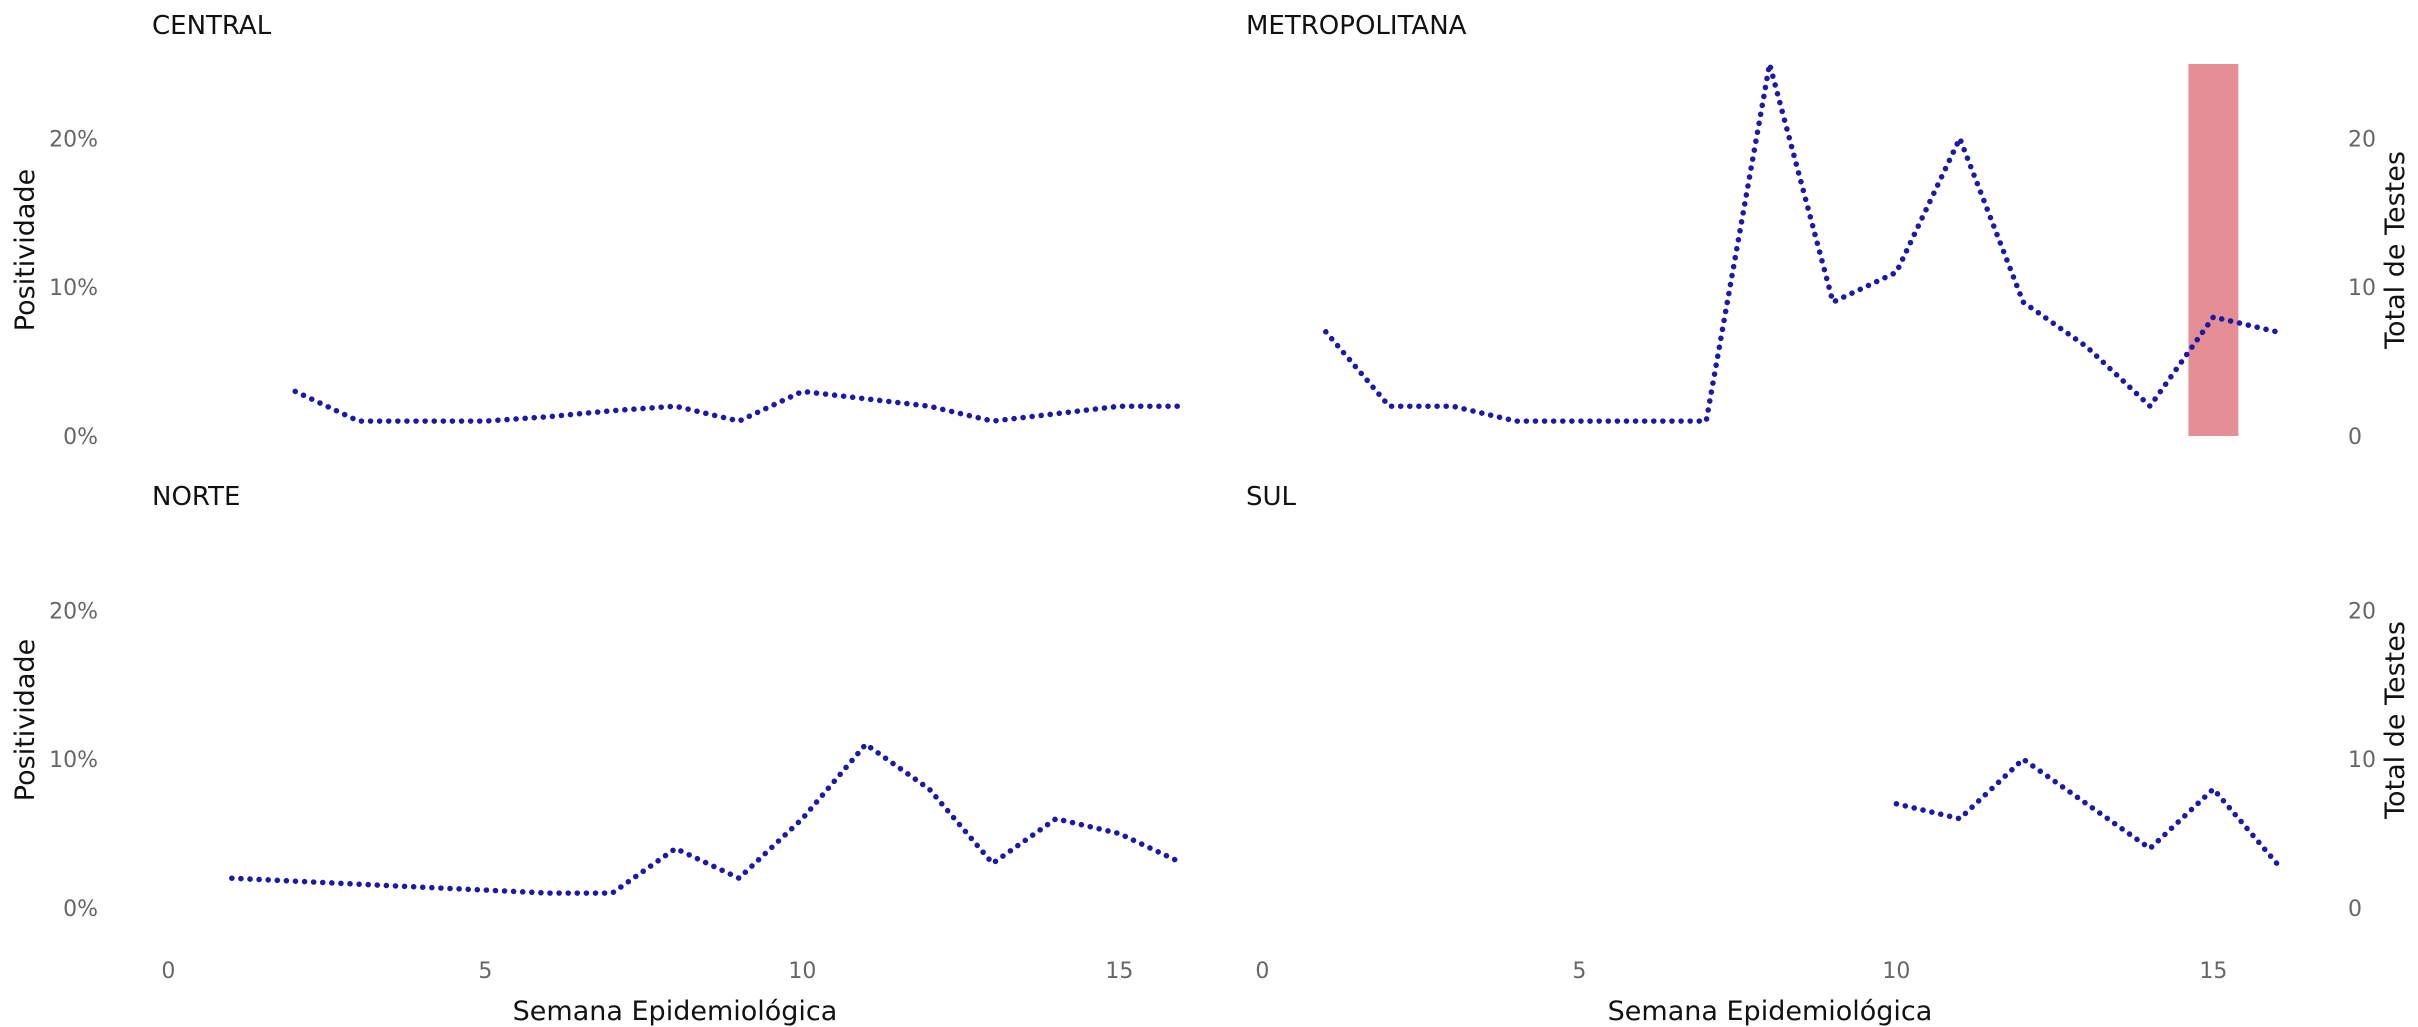 The image size is (2418, 1027). Describe the element at coordinates (1356, 26) in the screenshot. I see `panel-title: METROPOLITANA` at that location.